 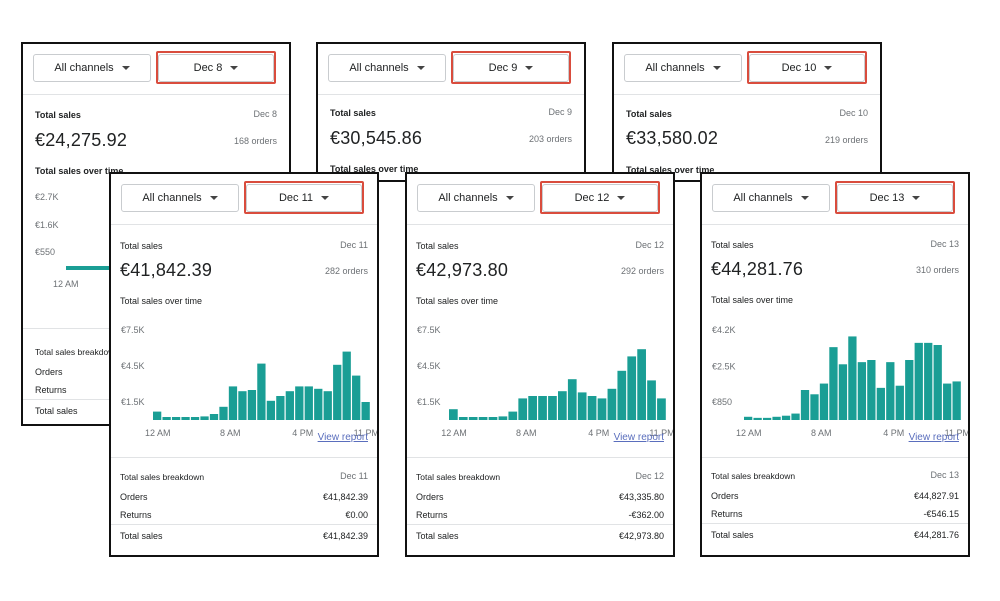 I want to click on orders-count: 203 orders, so click(x=550, y=139).